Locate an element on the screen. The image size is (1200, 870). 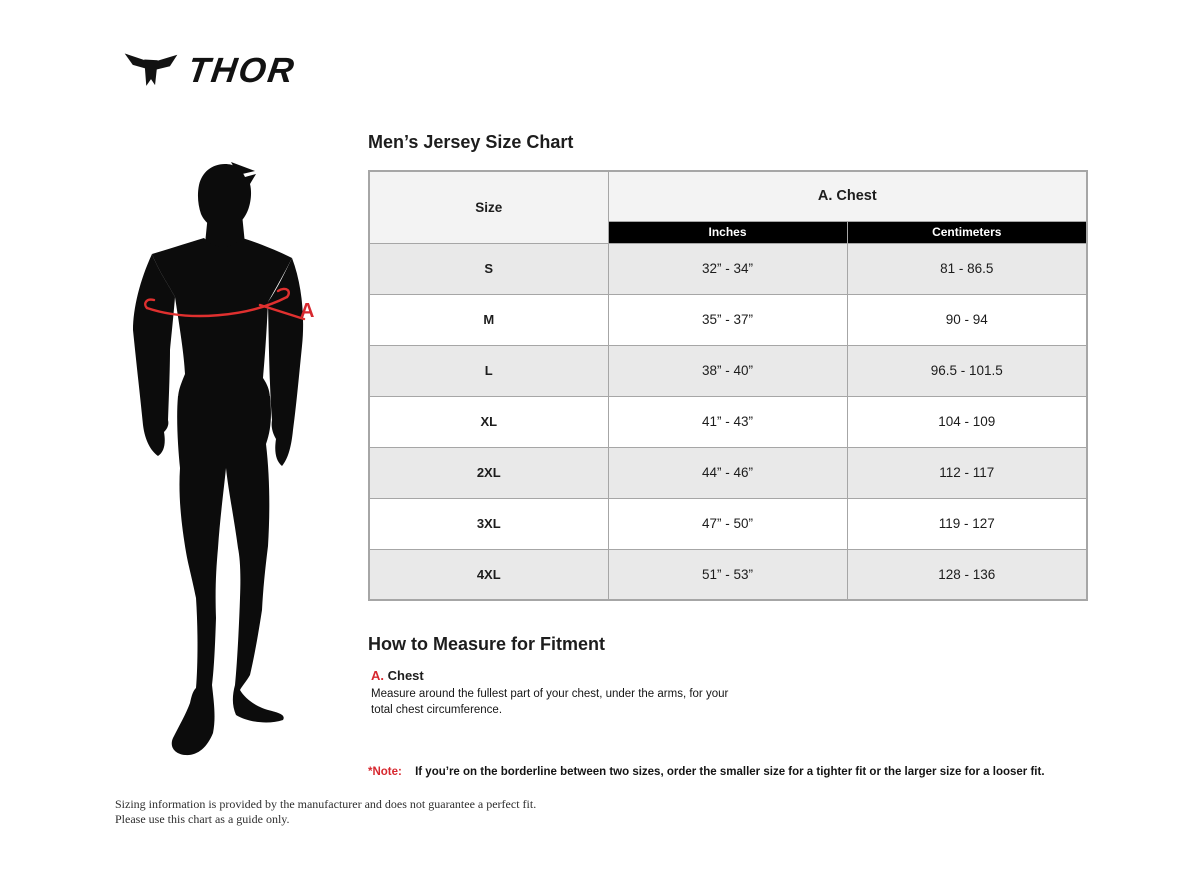
size-label: 2XL is located at coordinates (488, 472).